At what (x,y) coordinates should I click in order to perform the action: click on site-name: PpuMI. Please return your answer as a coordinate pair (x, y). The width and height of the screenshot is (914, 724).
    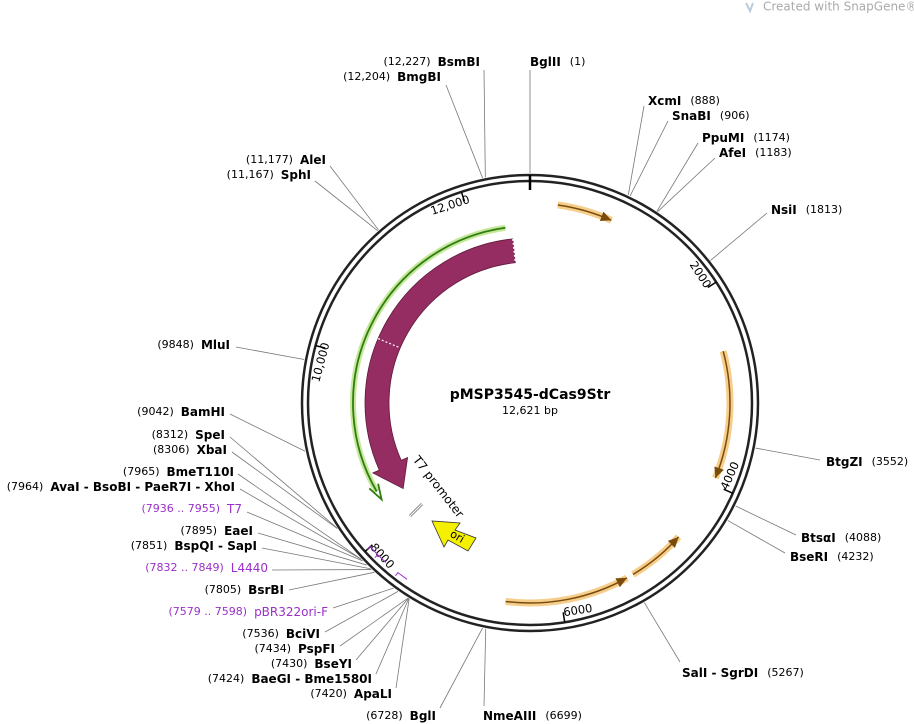
    Looking at the image, I should click on (723, 138).